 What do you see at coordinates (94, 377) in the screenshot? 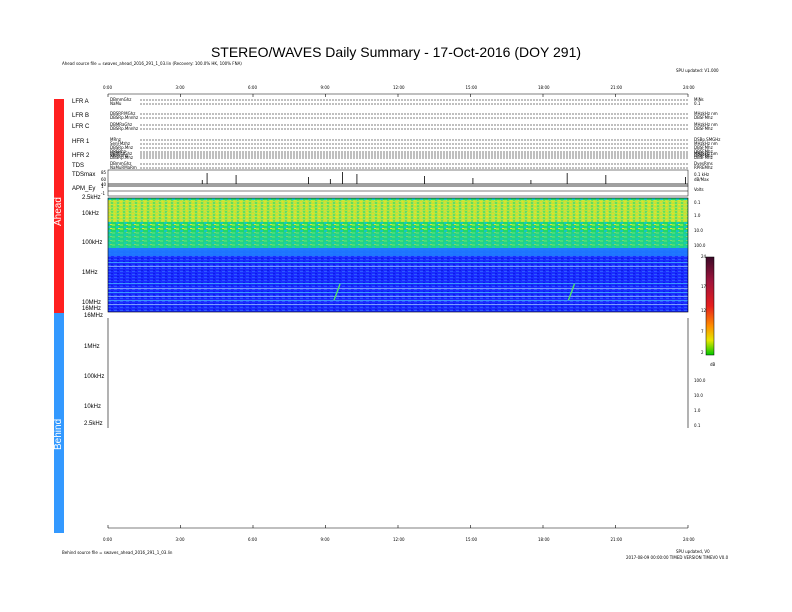
I see `behind-freq-tick-2: 100kHz` at bounding box center [94, 377].